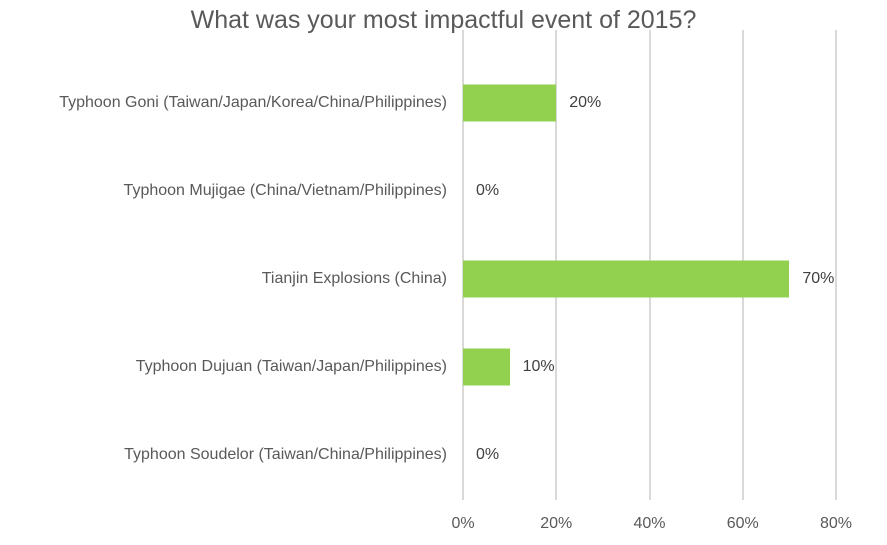 The width and height of the screenshot is (887, 545). I want to click on x-tick-label: 80%, so click(836, 523).